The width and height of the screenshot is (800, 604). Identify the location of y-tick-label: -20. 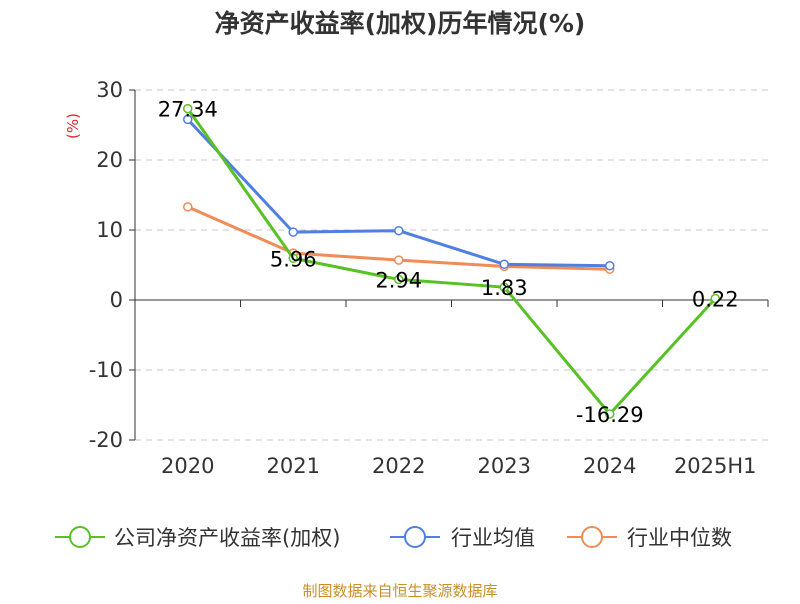
(106, 440).